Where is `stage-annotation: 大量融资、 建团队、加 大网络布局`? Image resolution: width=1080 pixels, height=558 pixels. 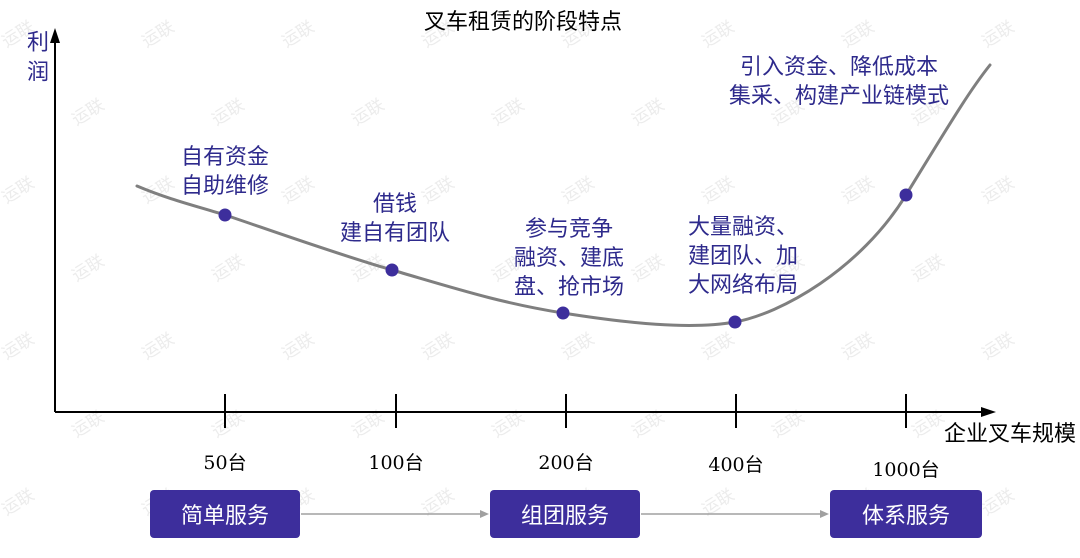 stage-annotation: 大量融资、 建团队、加 大网络布局 is located at coordinates (758, 256).